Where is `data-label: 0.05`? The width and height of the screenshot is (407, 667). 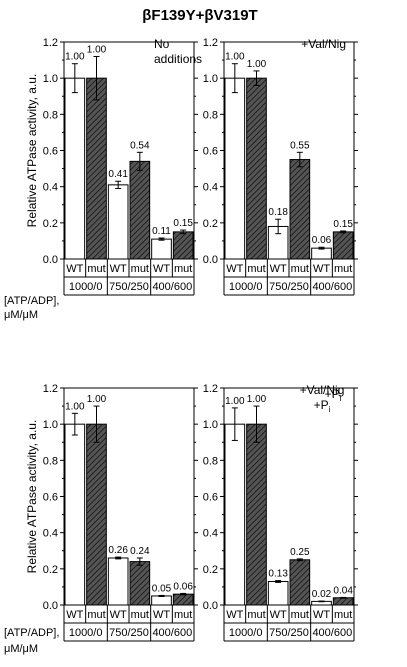 data-label: 0.05 is located at coordinates (162, 588).